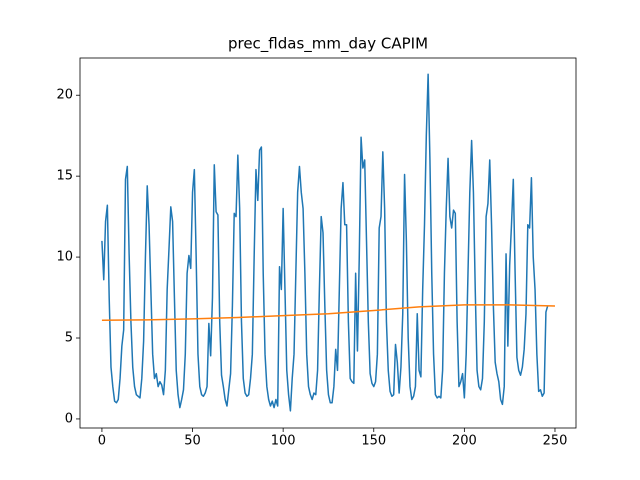 The height and width of the screenshot is (480, 640). Describe the element at coordinates (69, 418) in the screenshot. I see `y-tick-label: 0` at that location.